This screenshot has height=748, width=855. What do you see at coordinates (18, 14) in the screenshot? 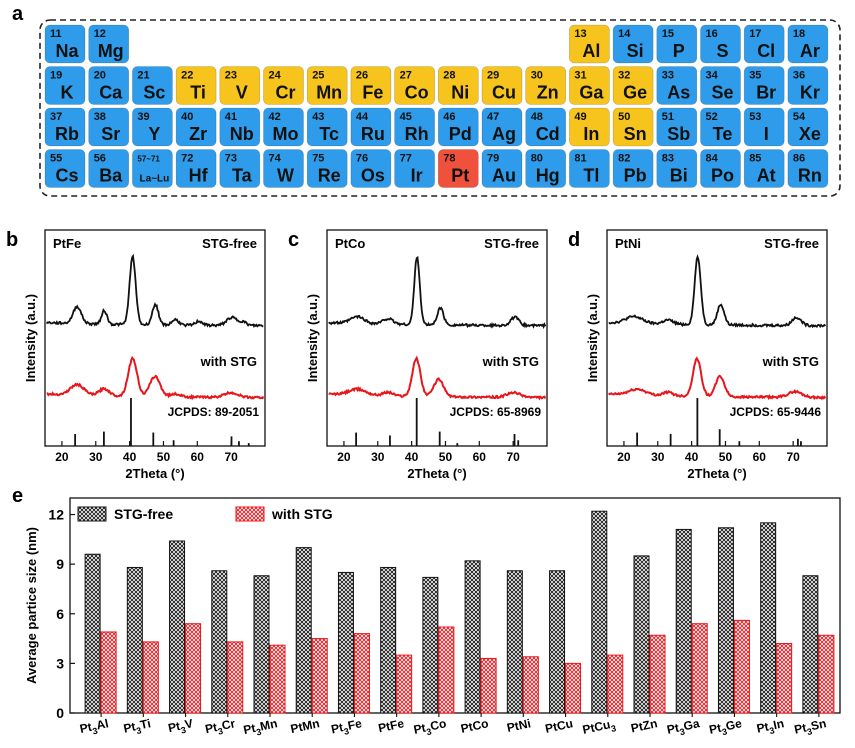
I see `panel-letter-a: a` at bounding box center [18, 14].